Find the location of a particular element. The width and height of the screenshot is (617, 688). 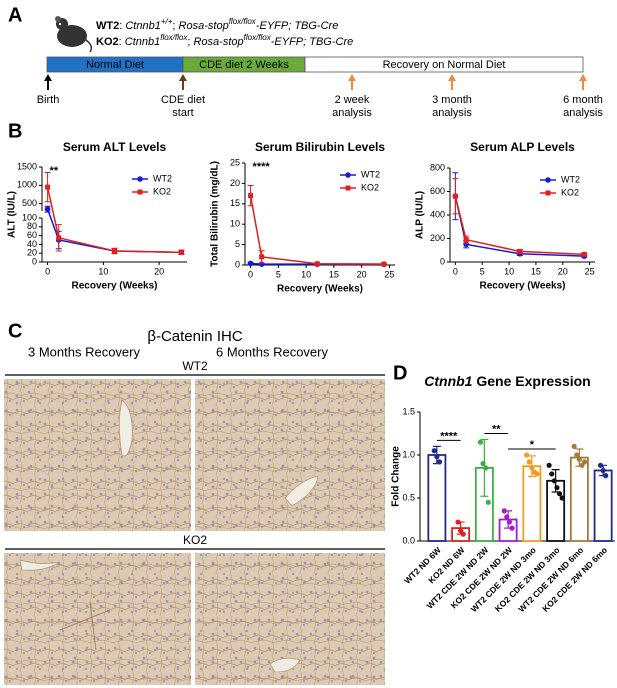

chart-title: Serum ALP Levels is located at coordinates (522, 147).